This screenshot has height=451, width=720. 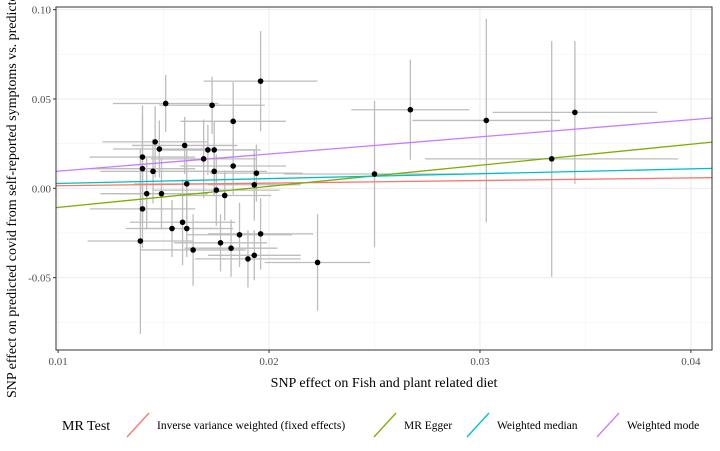 I want to click on y-tick-label: 0.00, so click(x=42, y=189).